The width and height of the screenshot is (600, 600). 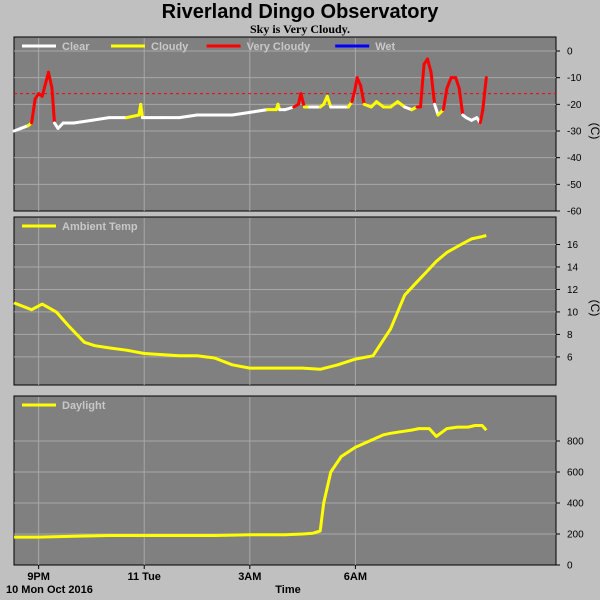 I want to click on y-tick-label: 800, so click(x=575, y=442).